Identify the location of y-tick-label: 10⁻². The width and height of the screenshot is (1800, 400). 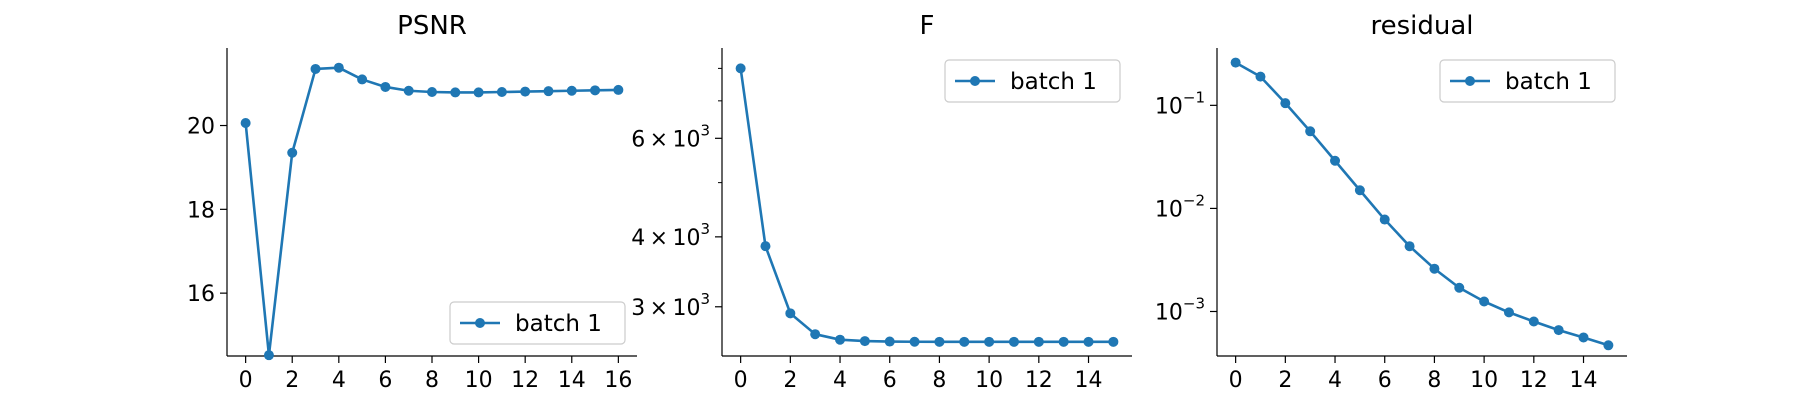
(1180, 206).